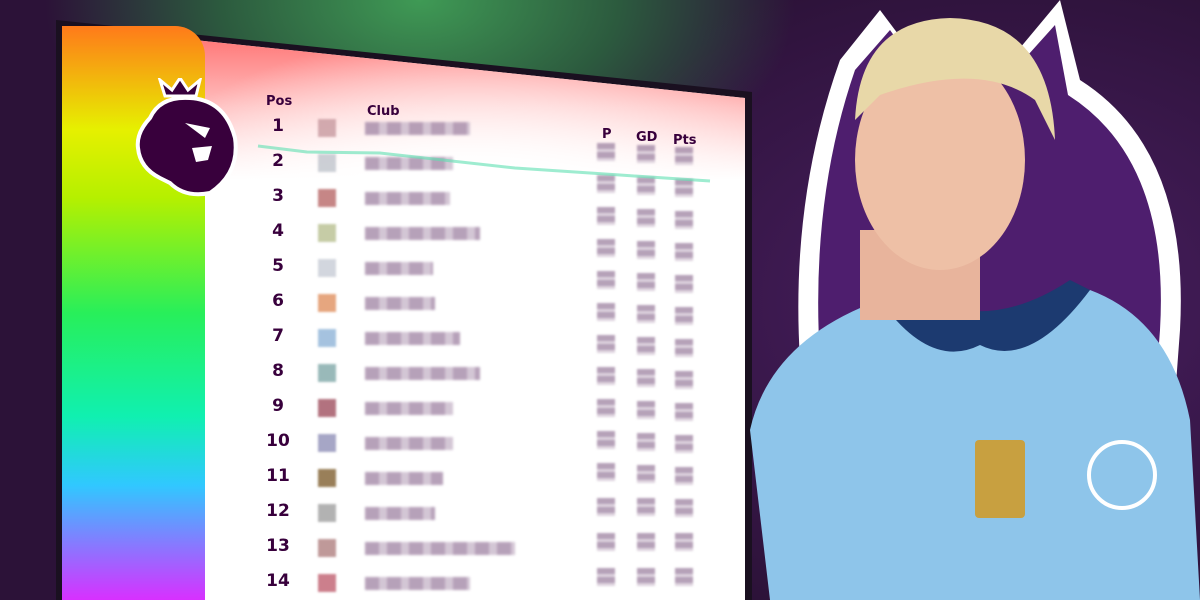  I want to click on head, so click(940, 160).